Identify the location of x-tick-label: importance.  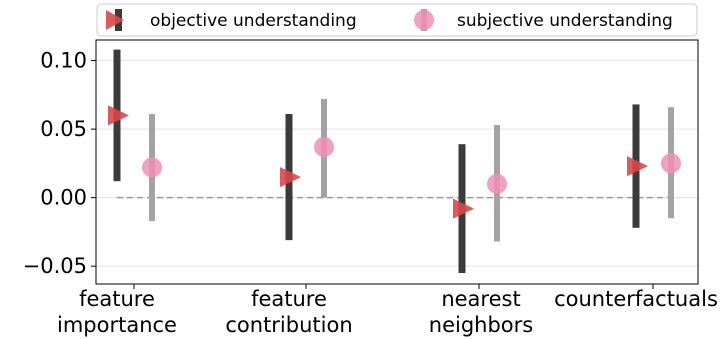
(117, 325).